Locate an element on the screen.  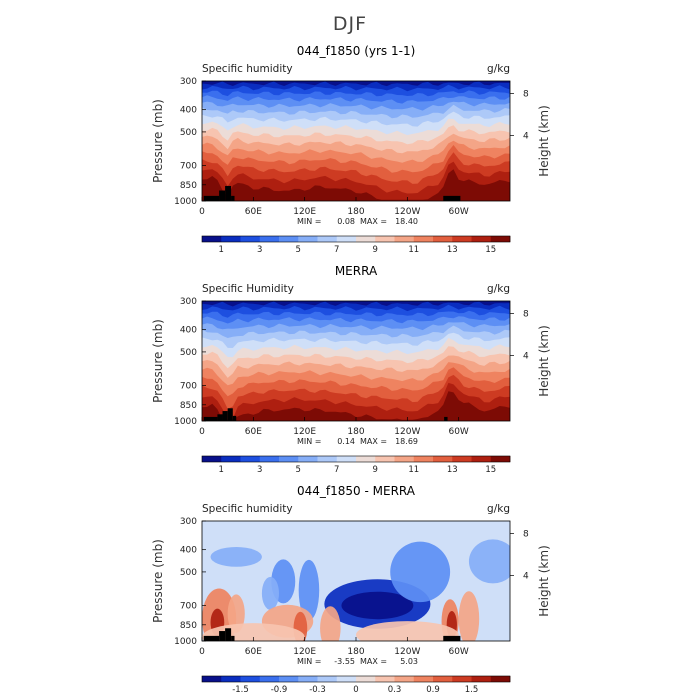
colorbar-label: 15 is located at coordinates (490, 470).